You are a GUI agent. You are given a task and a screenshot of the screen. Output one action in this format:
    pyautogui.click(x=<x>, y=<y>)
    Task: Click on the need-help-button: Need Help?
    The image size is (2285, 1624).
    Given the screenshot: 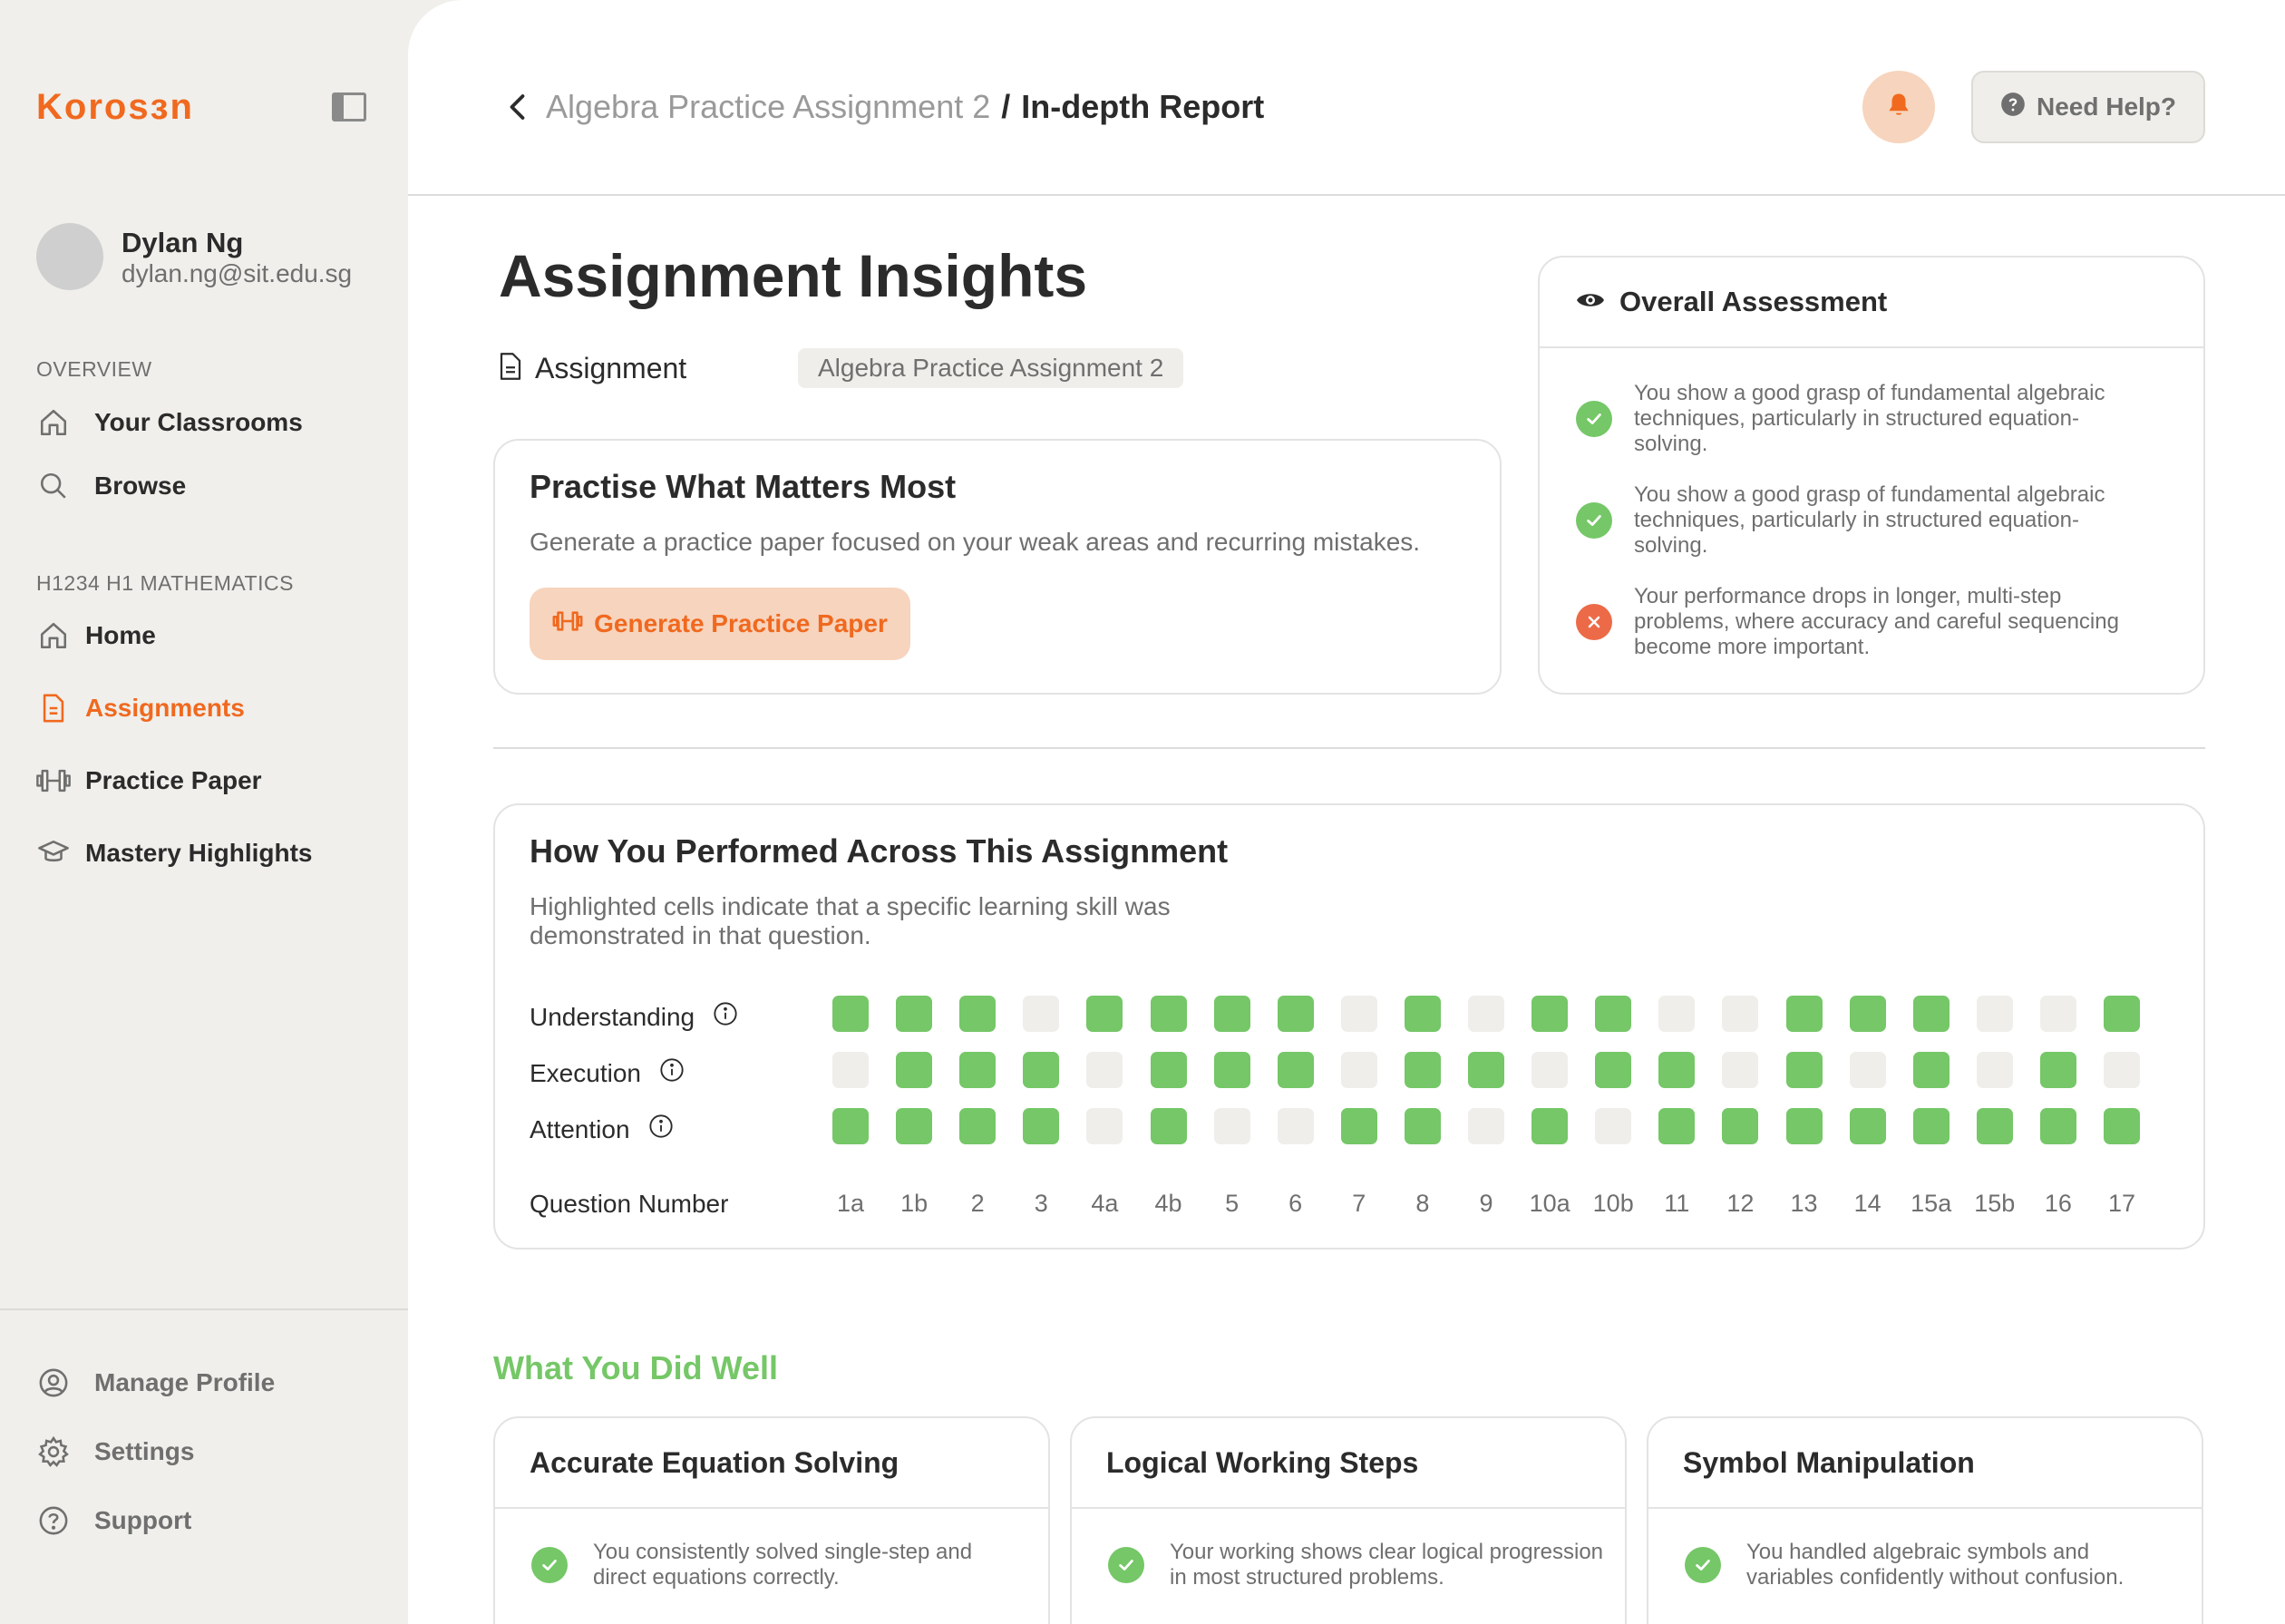 What is the action you would take?
    pyautogui.click(x=2088, y=107)
    